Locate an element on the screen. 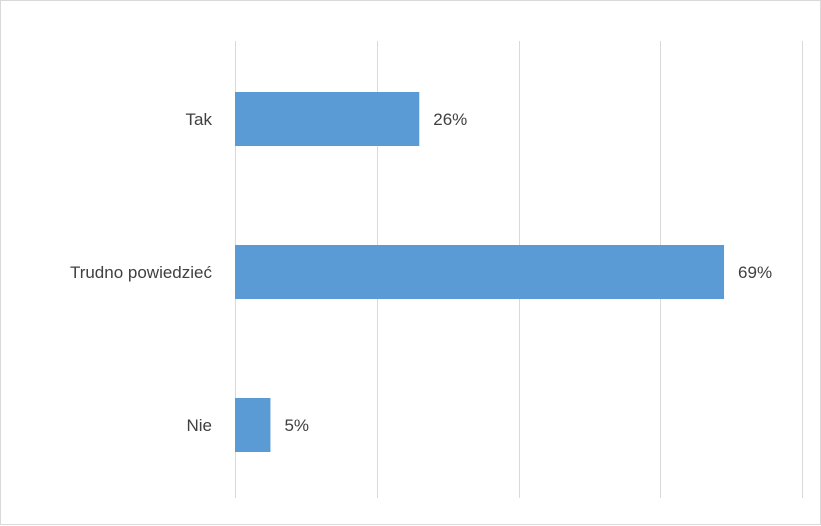 The height and width of the screenshot is (526, 821). category-labels: Tak Trudno powiedzieć Nie is located at coordinates (141, 272).